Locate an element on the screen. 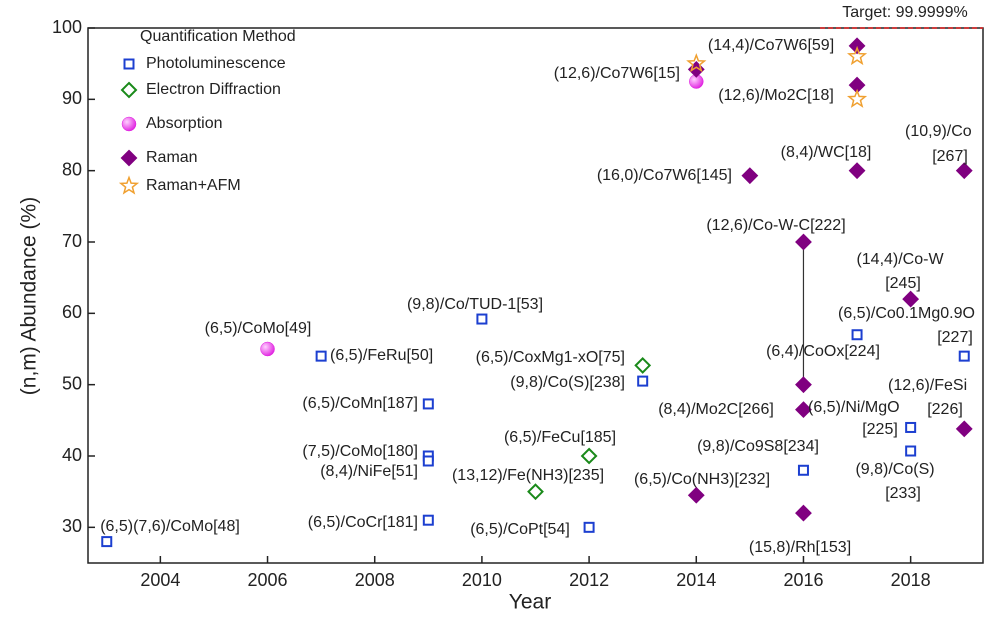 Image resolution: width=985 pixels, height=618 pixels. annotation: [226] is located at coordinates (945, 409).